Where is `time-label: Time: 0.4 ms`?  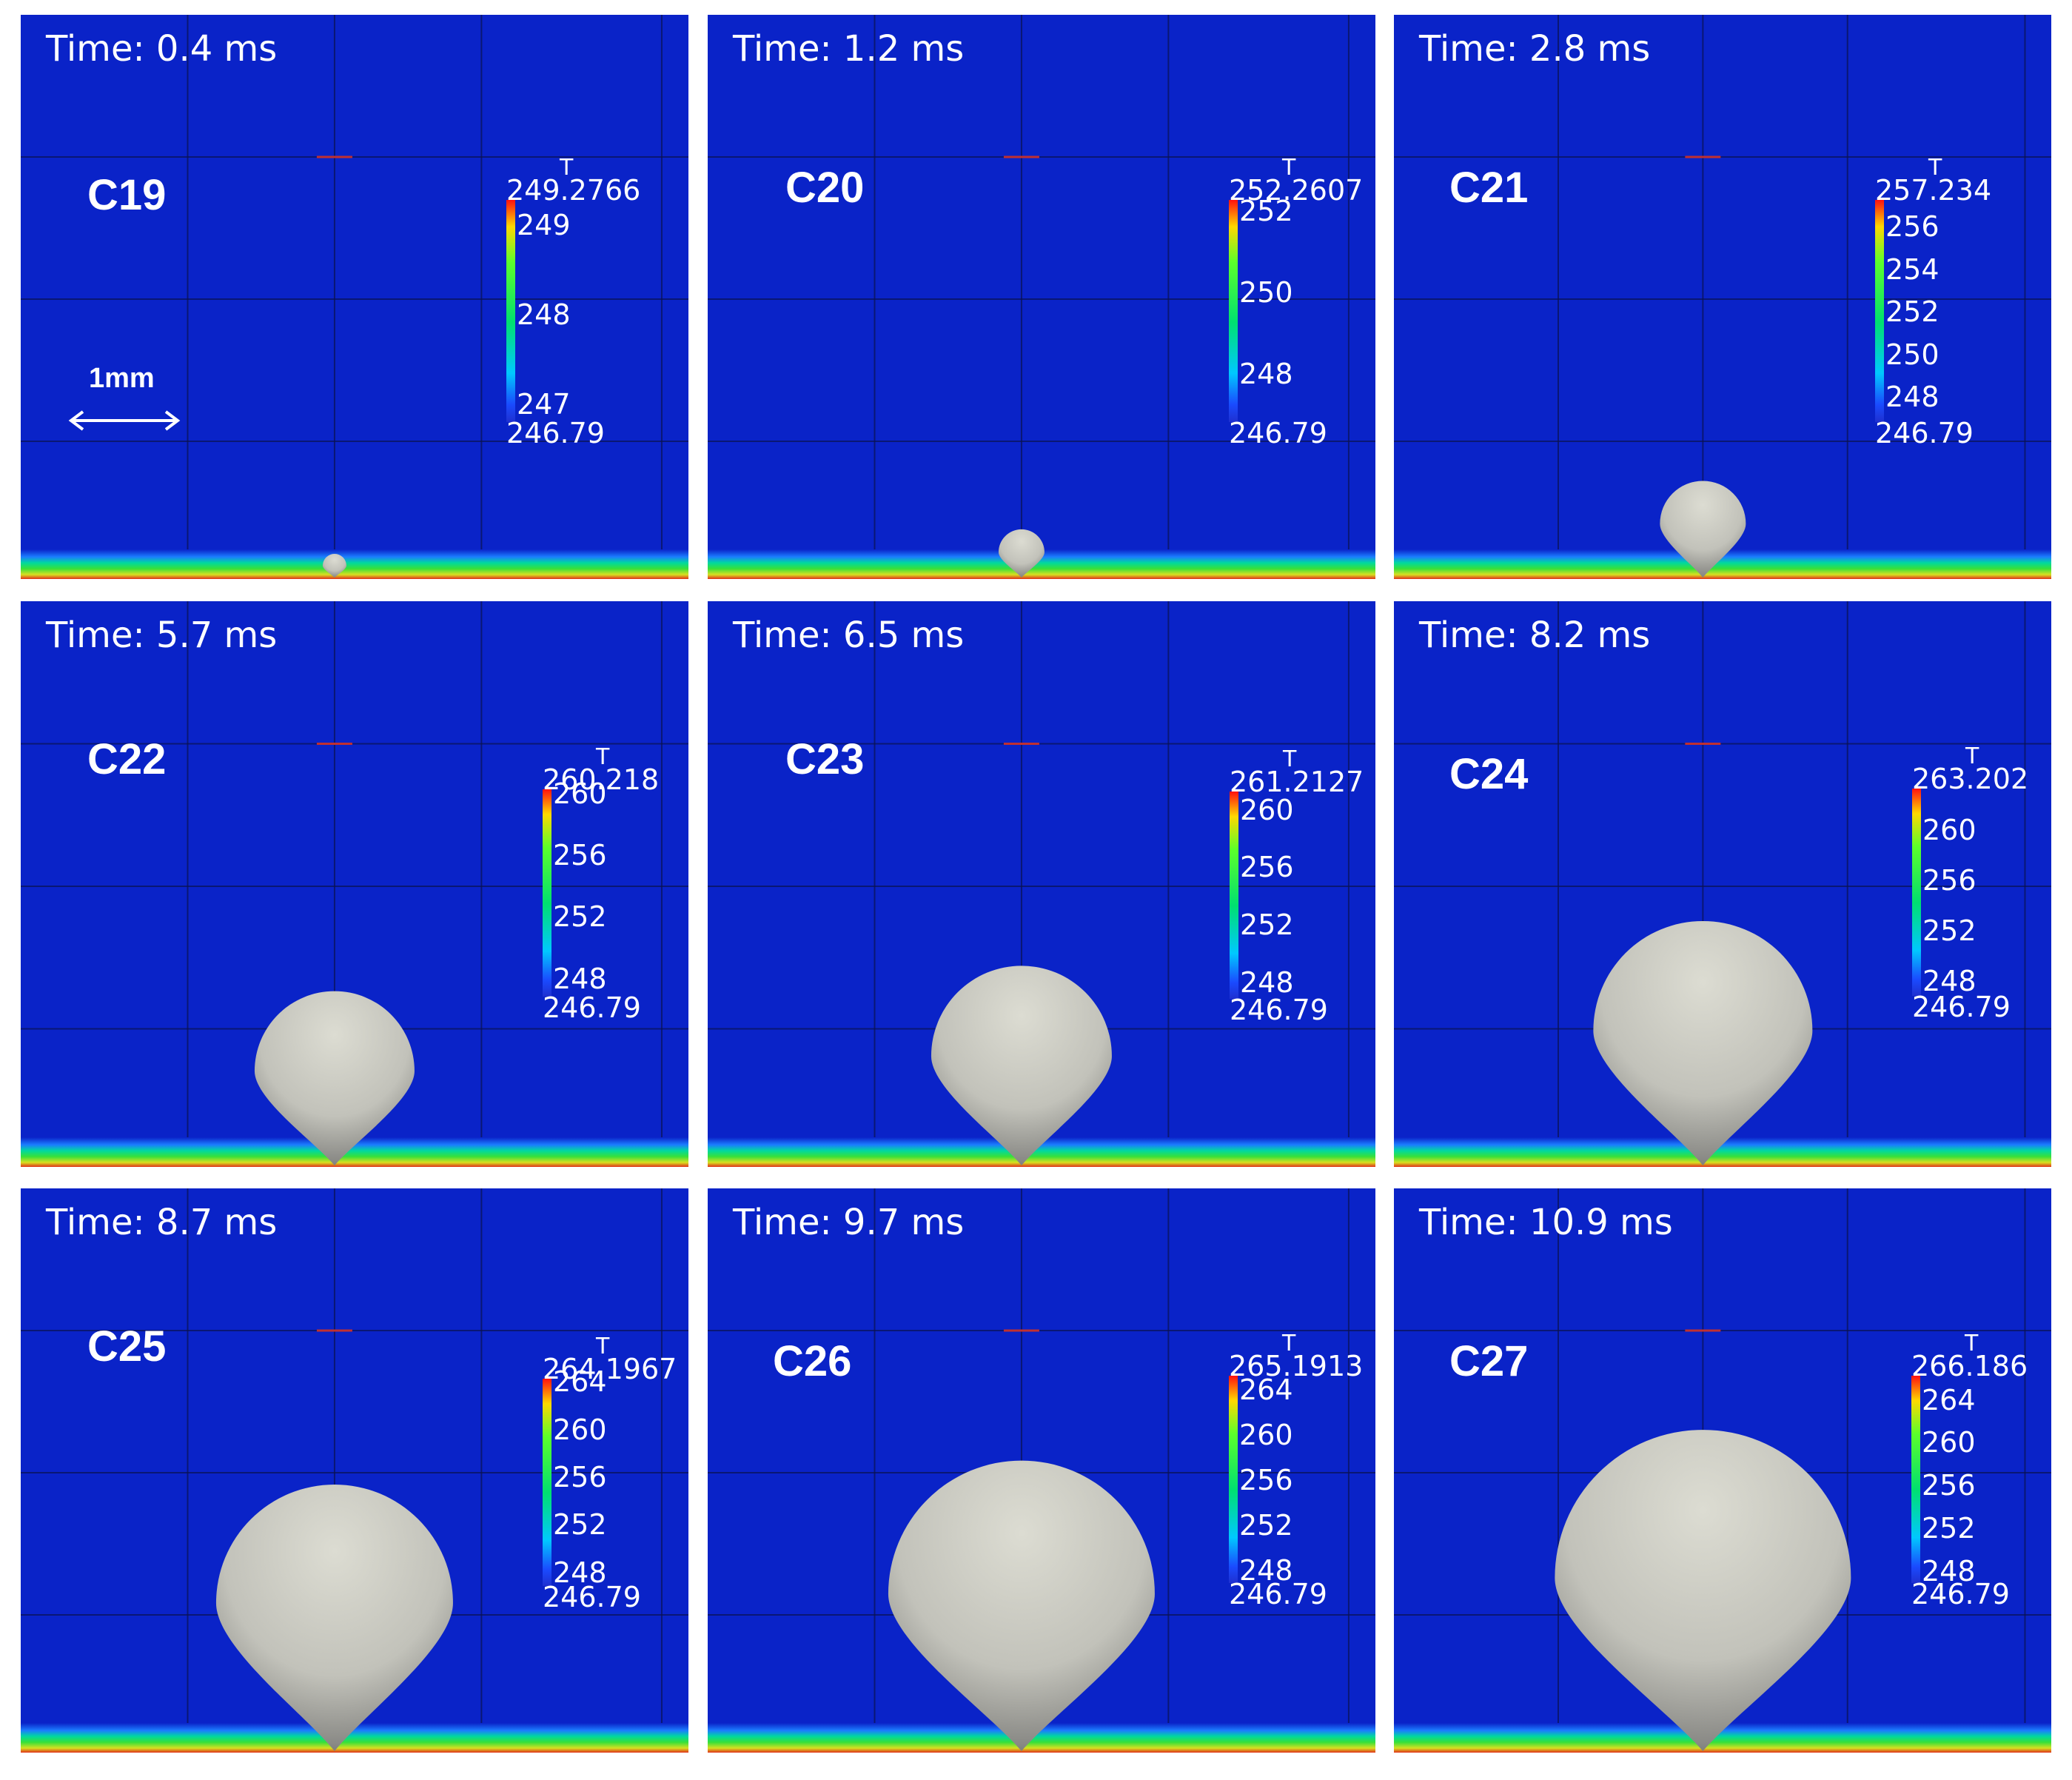 time-label: Time: 0.4 ms is located at coordinates (162, 49).